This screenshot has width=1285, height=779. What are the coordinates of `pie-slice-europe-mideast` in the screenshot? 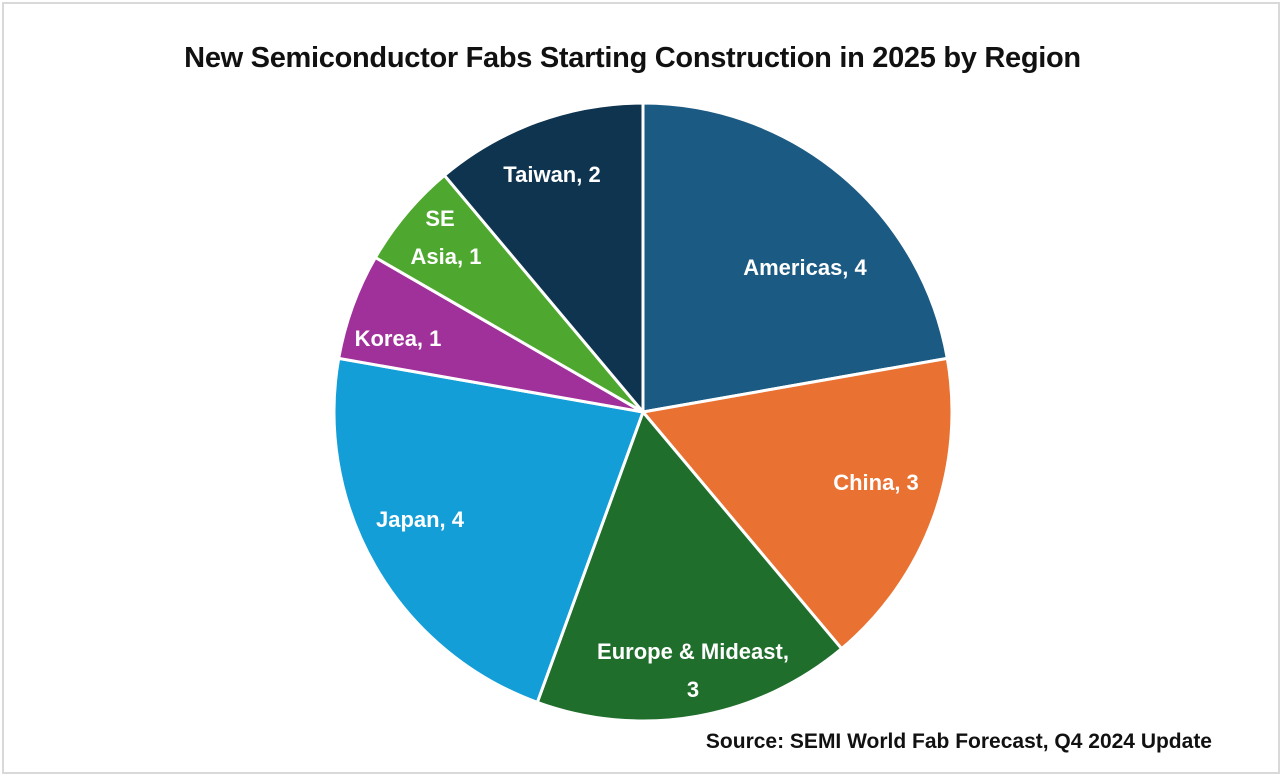 It's located at (689, 566).